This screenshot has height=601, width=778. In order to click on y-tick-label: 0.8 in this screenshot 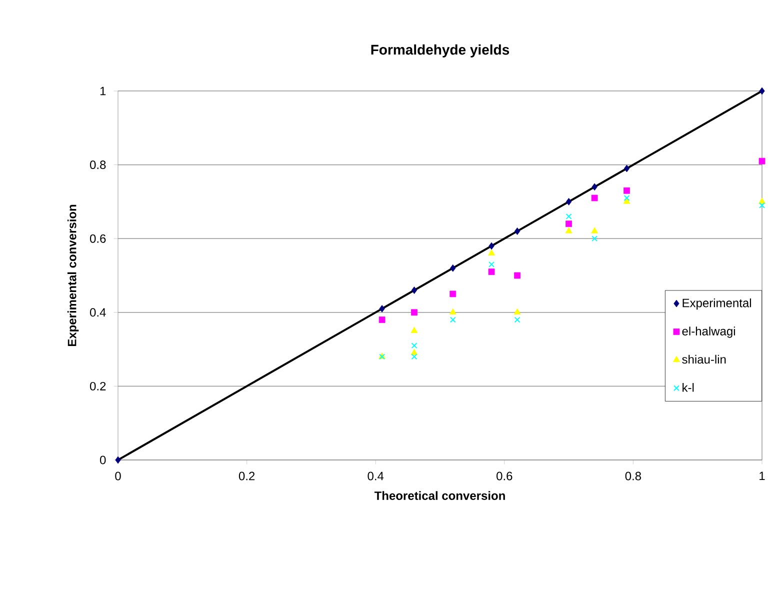, I will do `click(98, 165)`.